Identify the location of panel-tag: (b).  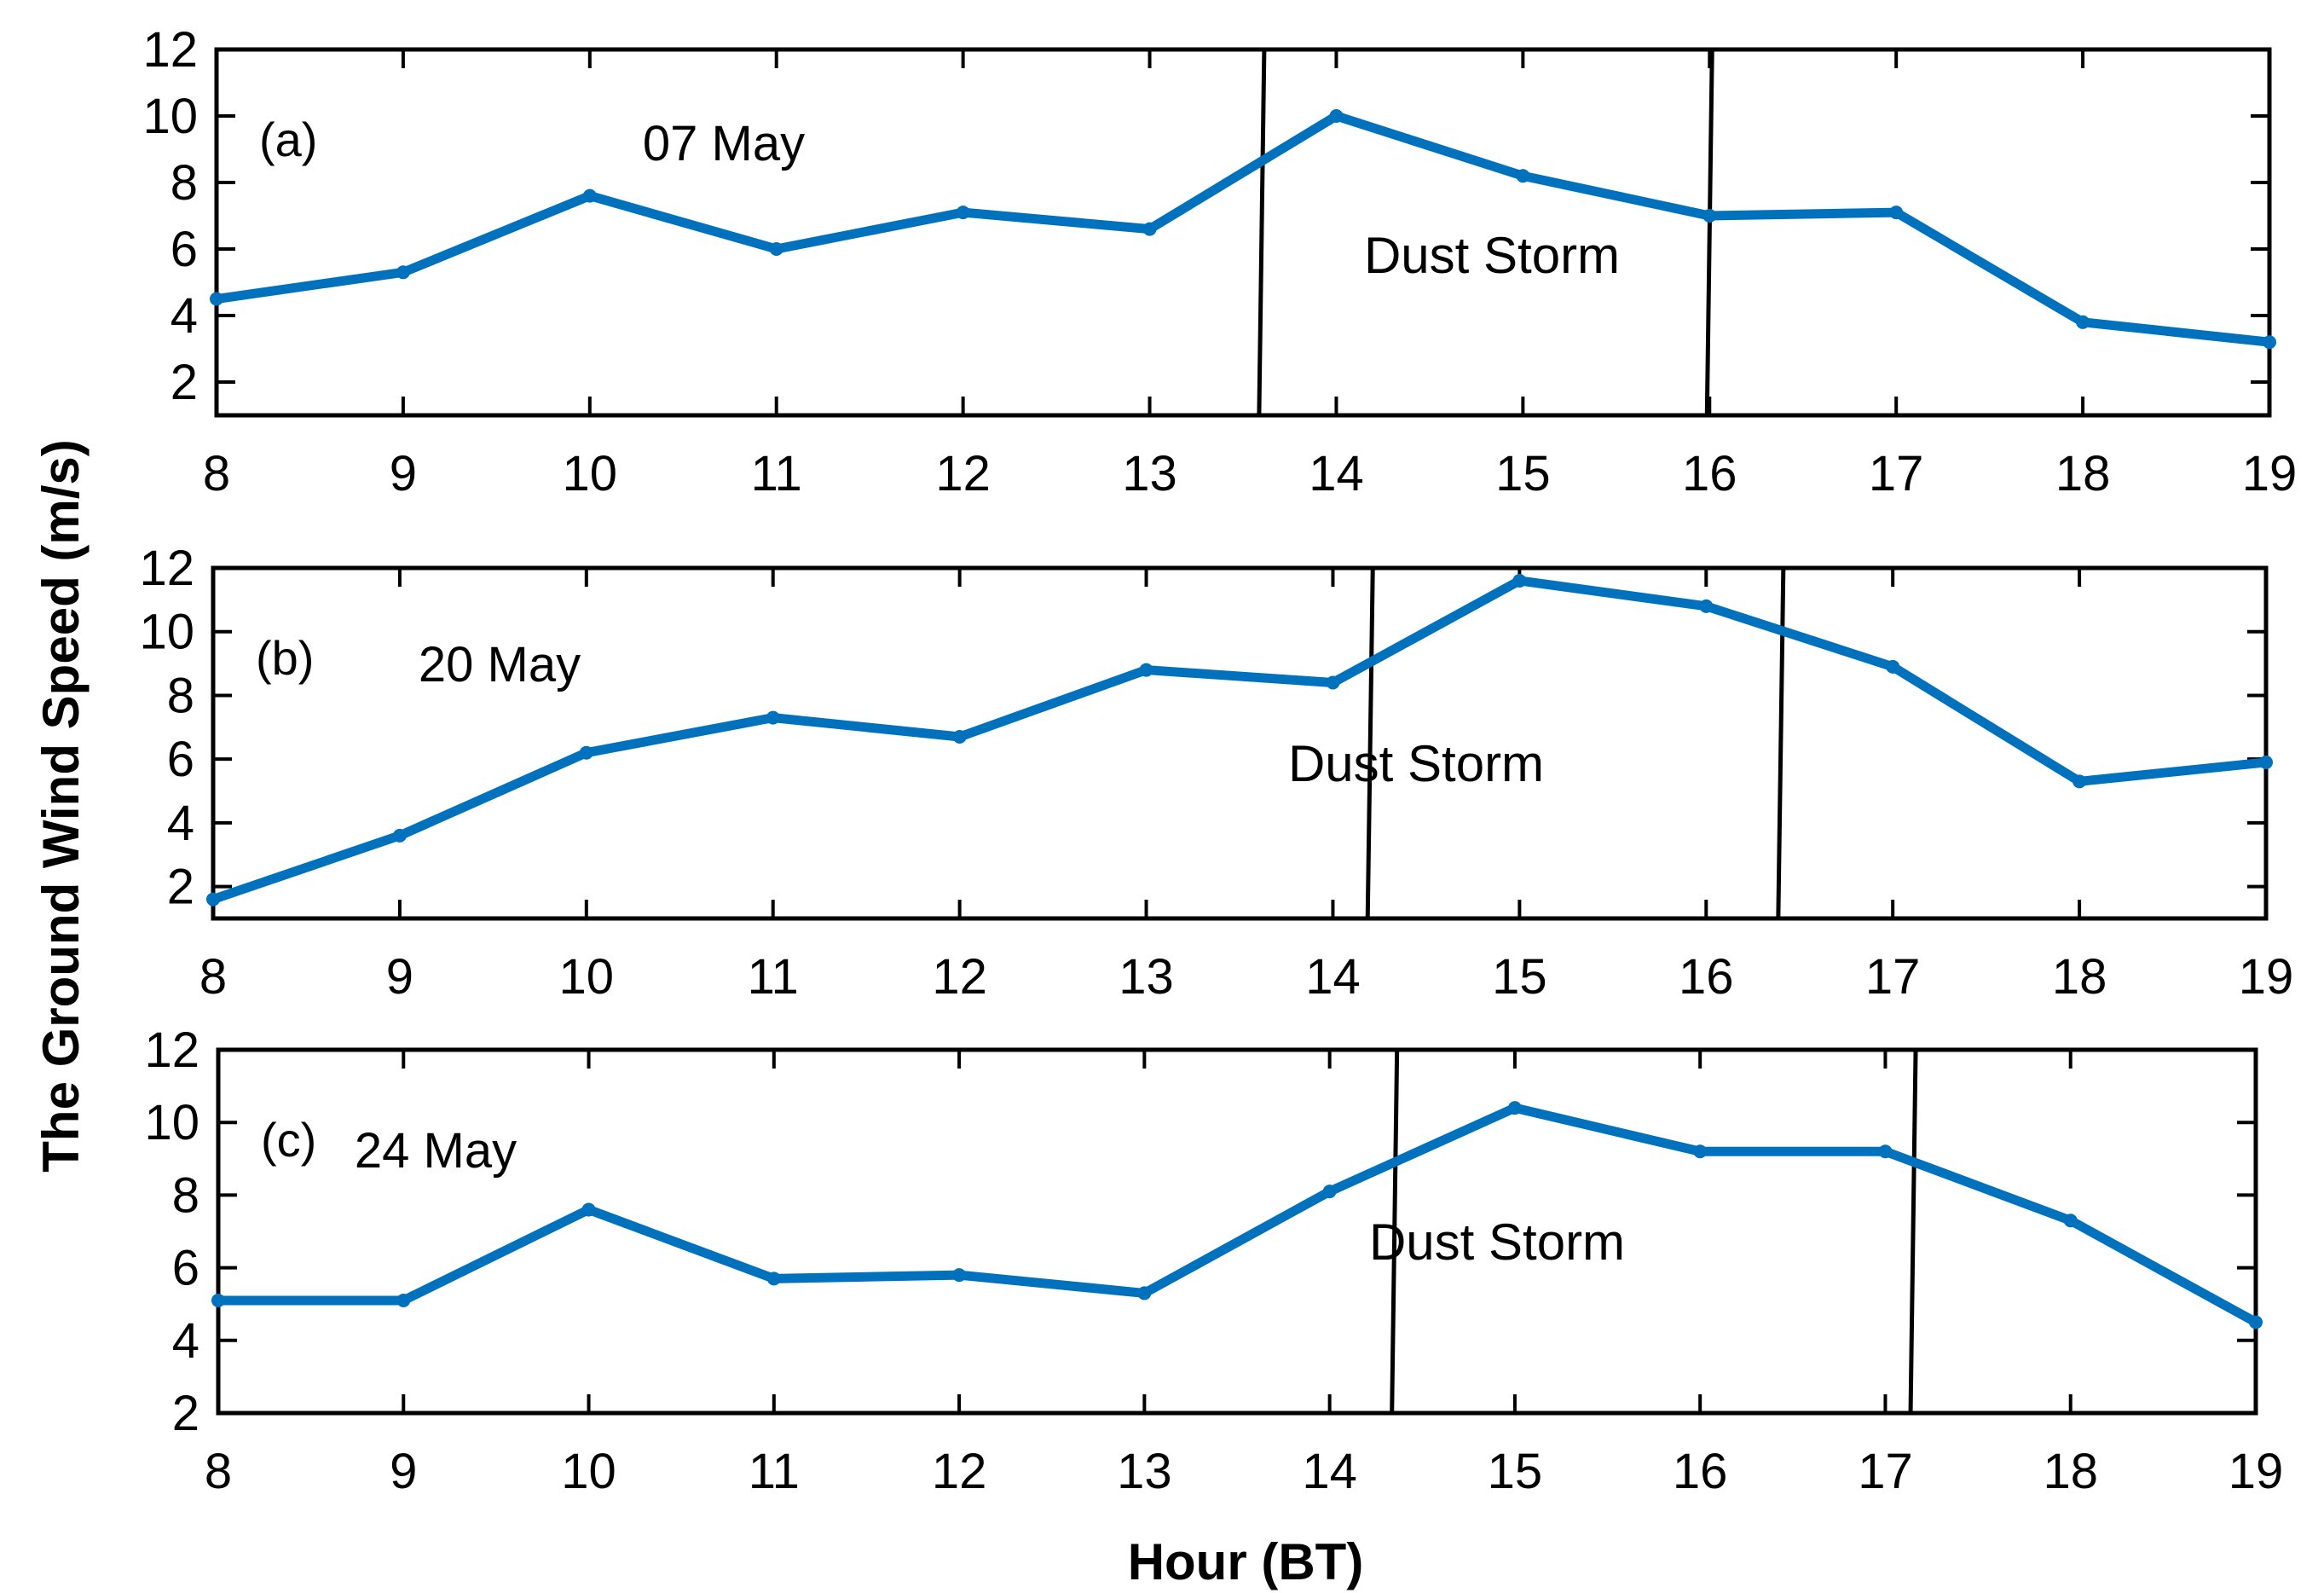
(285, 658).